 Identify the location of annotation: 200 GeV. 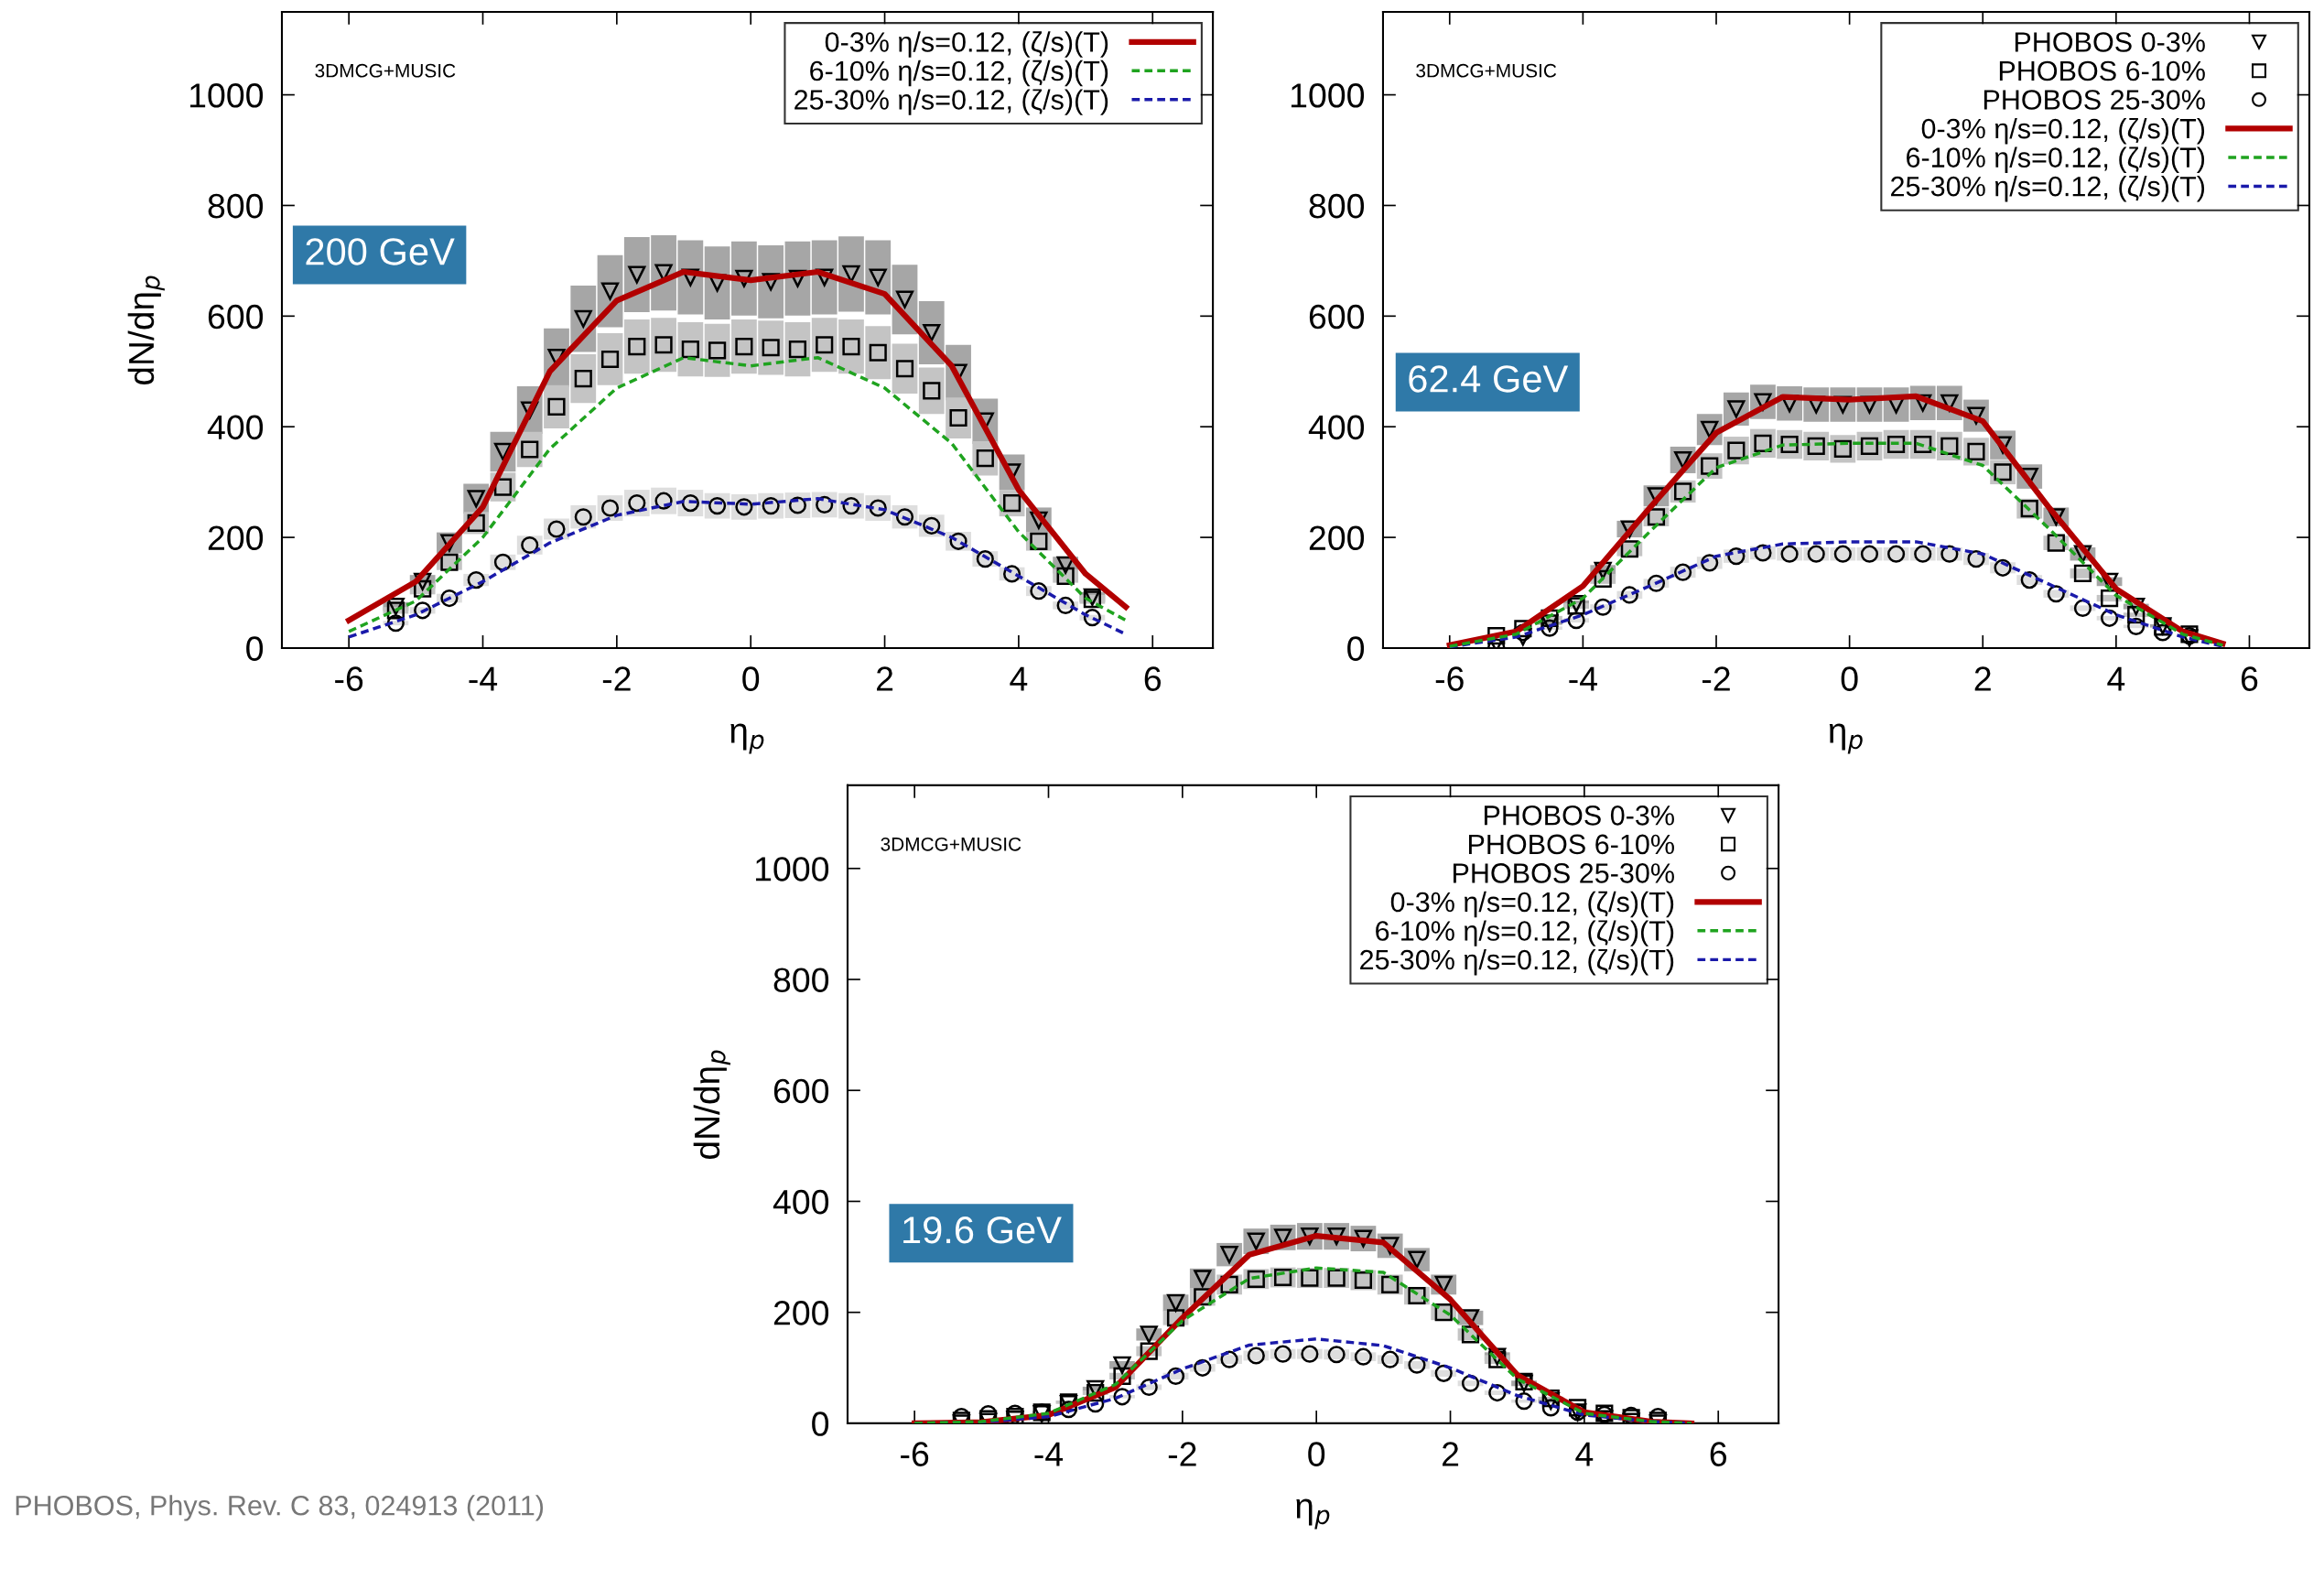
(380, 251).